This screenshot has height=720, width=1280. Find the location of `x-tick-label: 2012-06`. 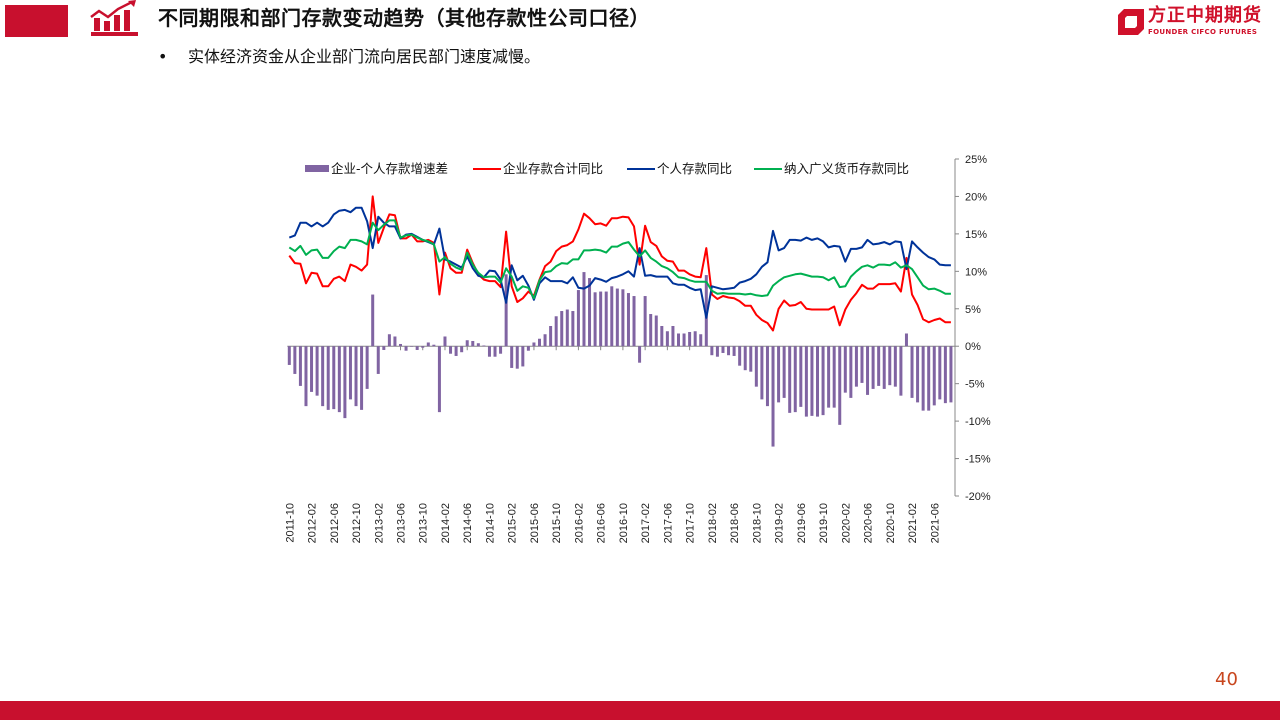

x-tick-label: 2012-06 is located at coordinates (335, 523).